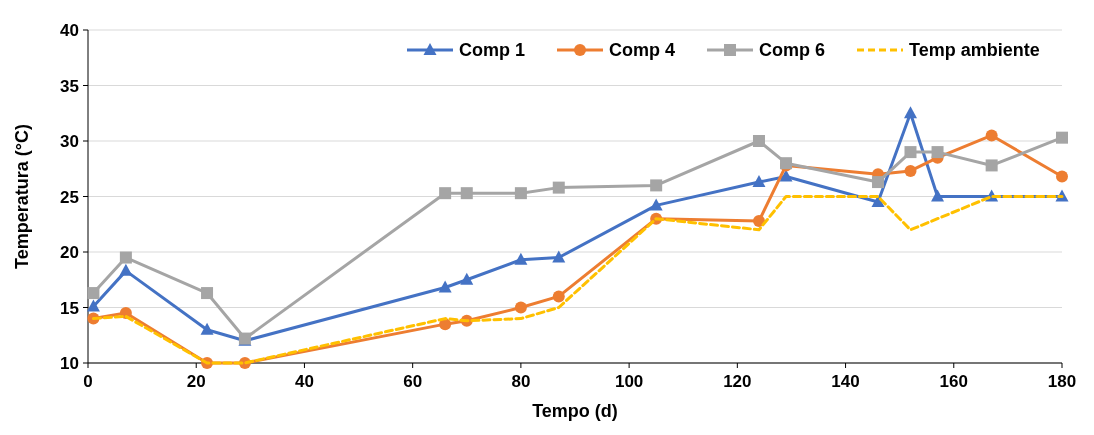 Image resolution: width=1094 pixels, height=435 pixels. I want to click on y-axis-title: Temperatura (°C), so click(22, 196).